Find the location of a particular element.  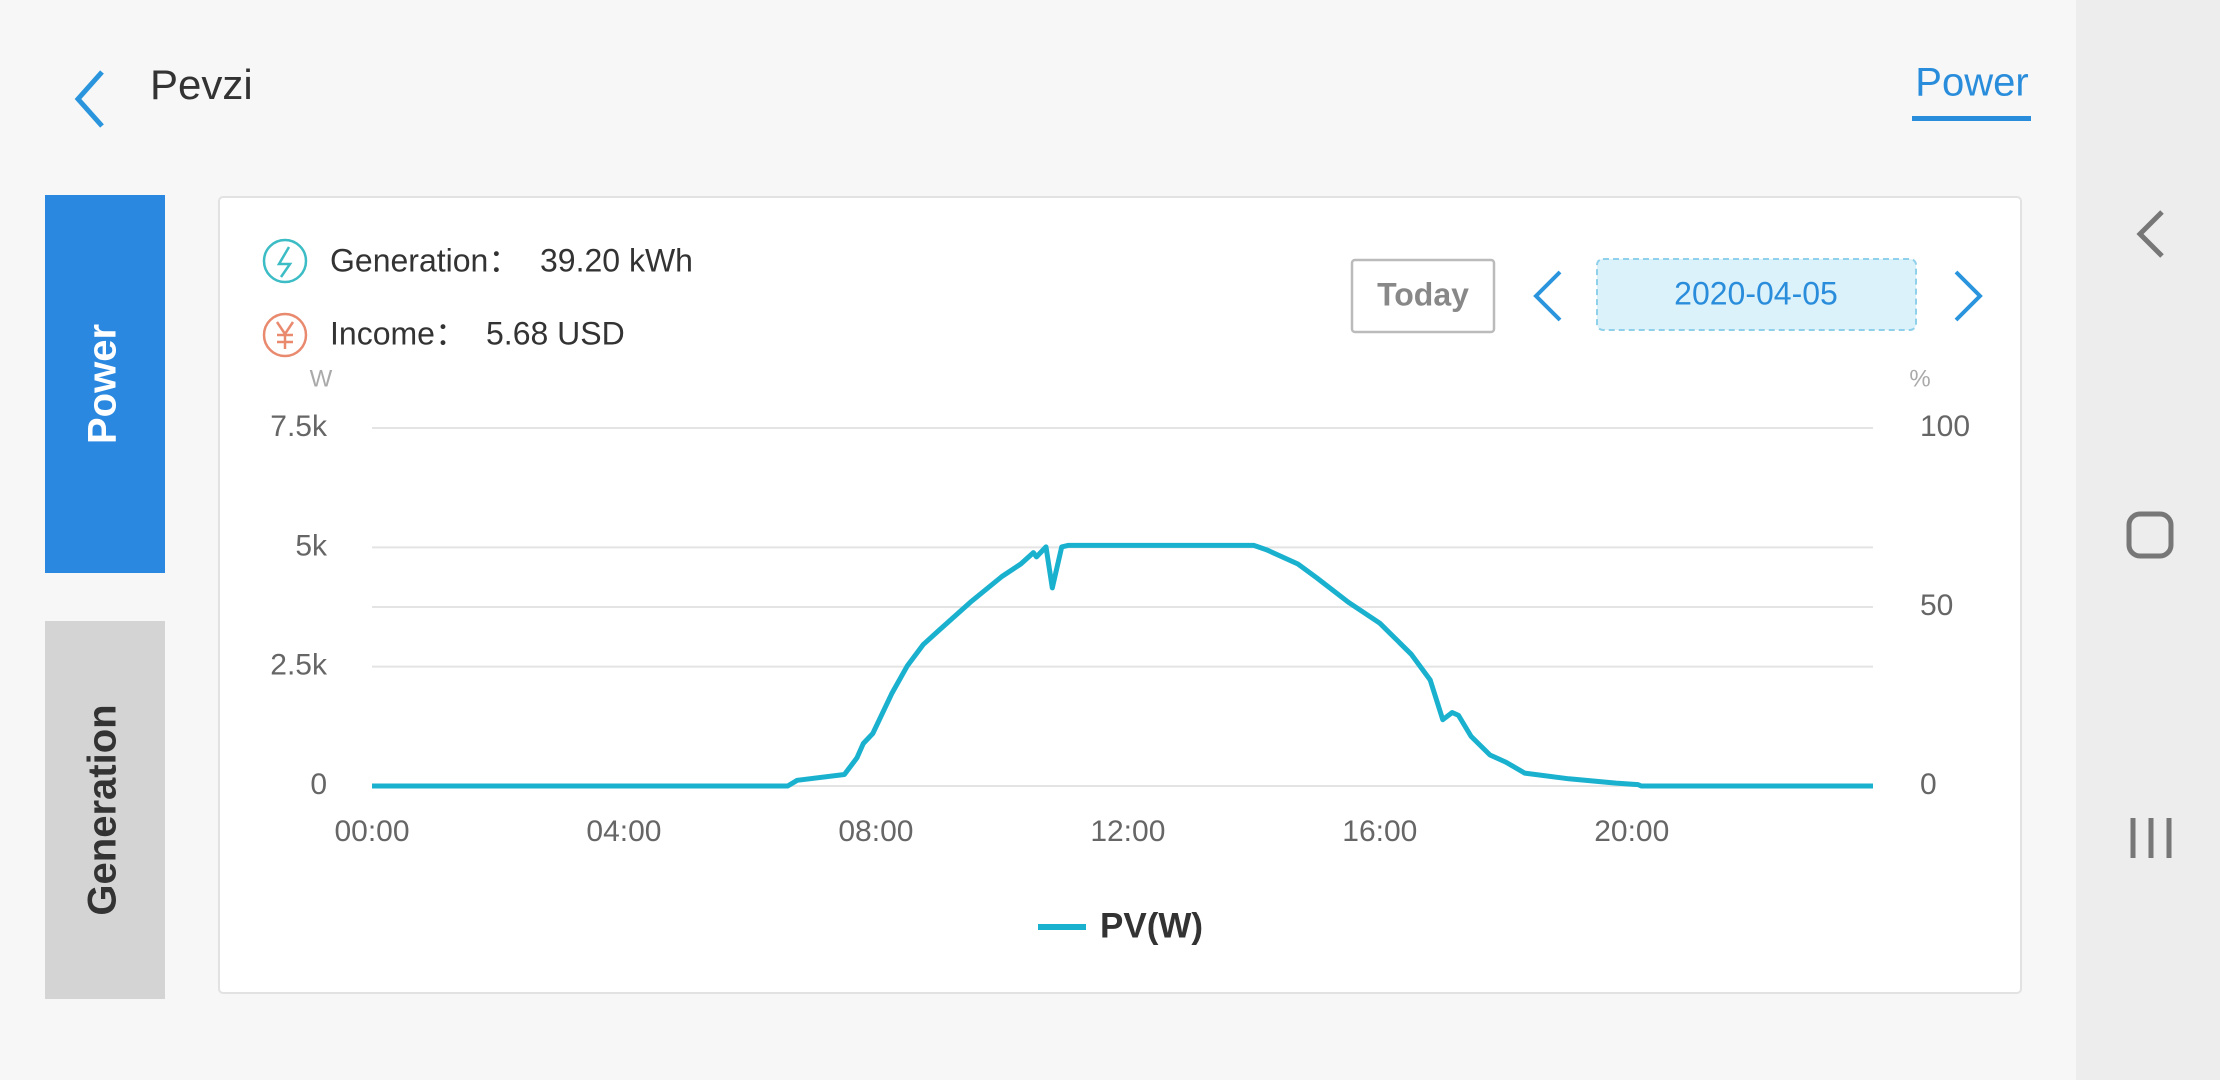

x-tick-label: 16:00 is located at coordinates (1379, 831).